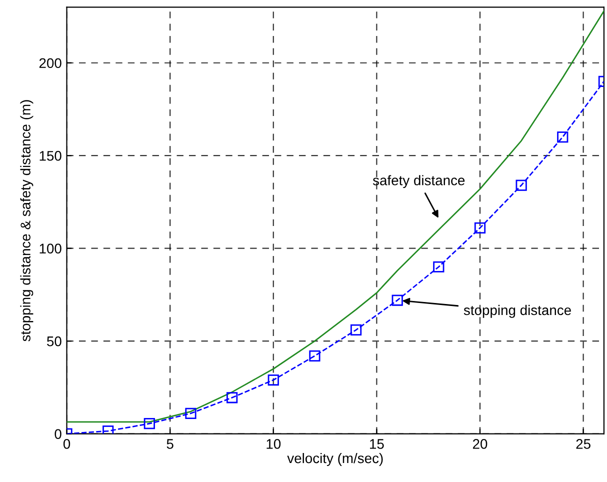  I want to click on y-tick-label: 100, so click(51, 249).